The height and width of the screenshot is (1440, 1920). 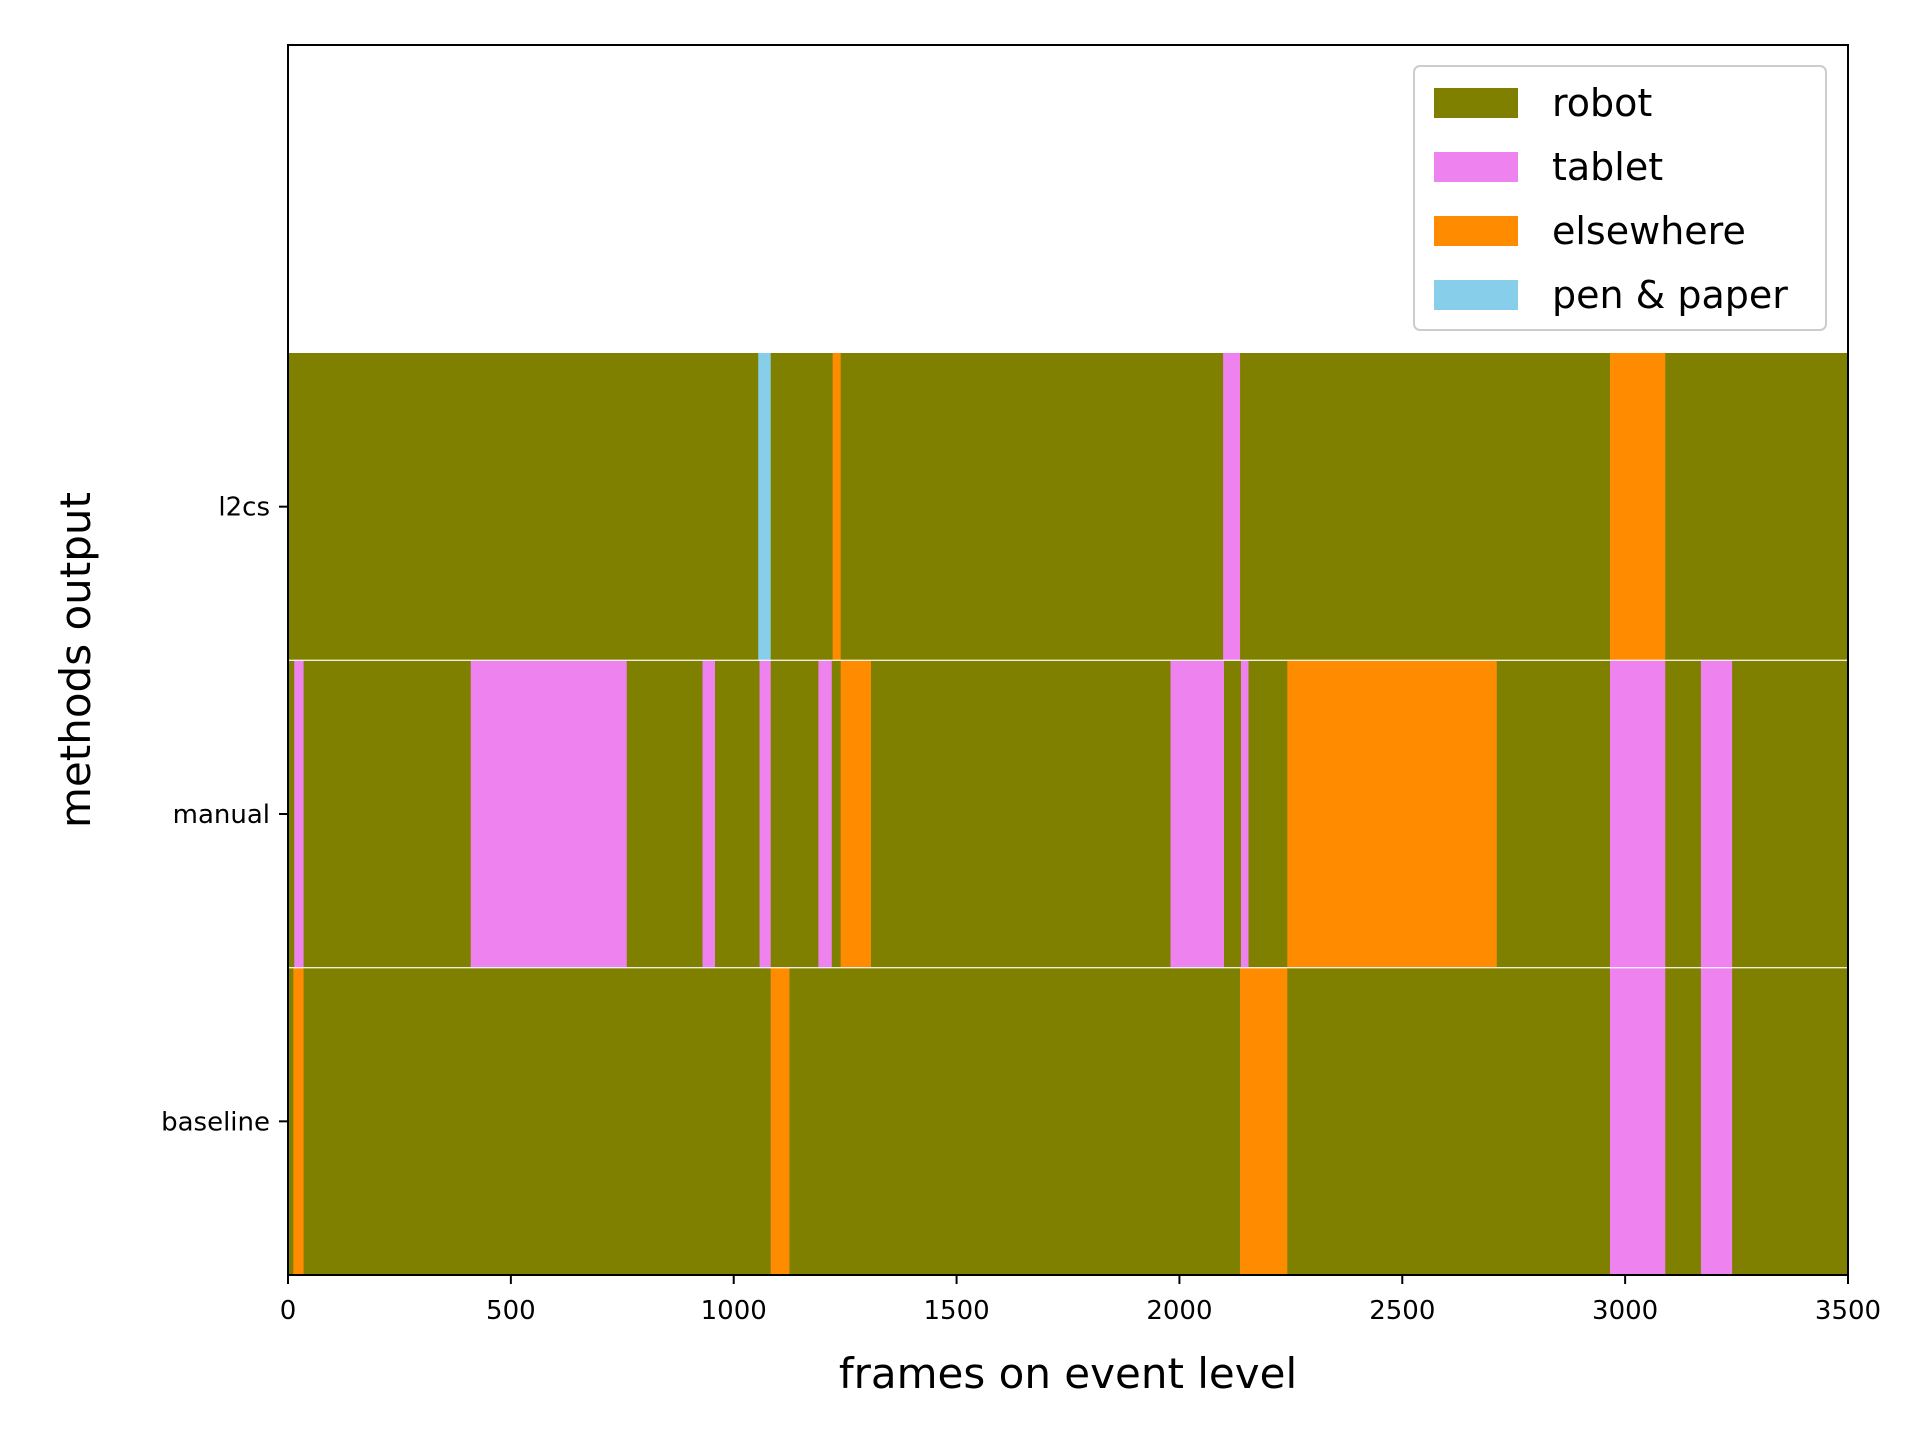 What do you see at coordinates (244, 508) in the screenshot?
I see `y-tick-label-l2cs: l2cs` at bounding box center [244, 508].